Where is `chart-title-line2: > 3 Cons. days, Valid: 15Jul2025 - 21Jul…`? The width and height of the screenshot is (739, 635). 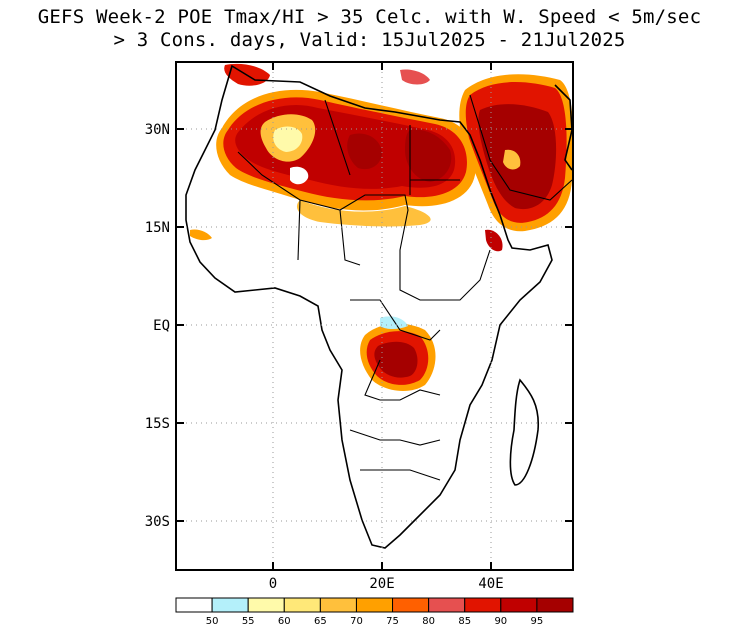
chart-title-line2: > 3 Cons. days, Valid: 15Jul2025 - 21Jul… is located at coordinates (369, 40).